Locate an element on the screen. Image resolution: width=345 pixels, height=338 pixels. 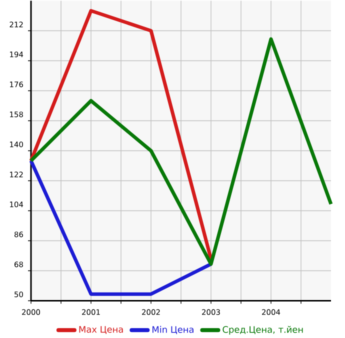
legend-label: Min Цена is located at coordinates (173, 330).